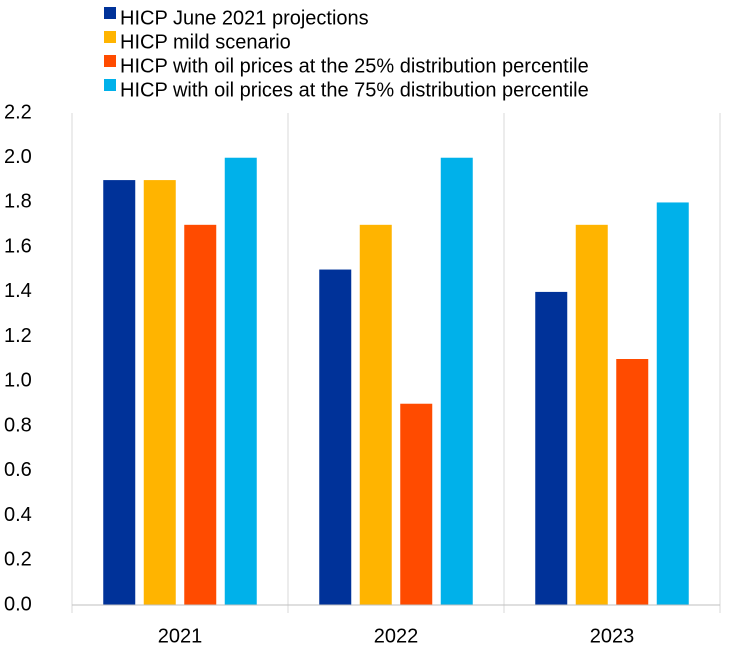 The height and width of the screenshot is (649, 736). Describe the element at coordinates (18, 425) in the screenshot. I see `y-tick-label: 0.8` at that location.